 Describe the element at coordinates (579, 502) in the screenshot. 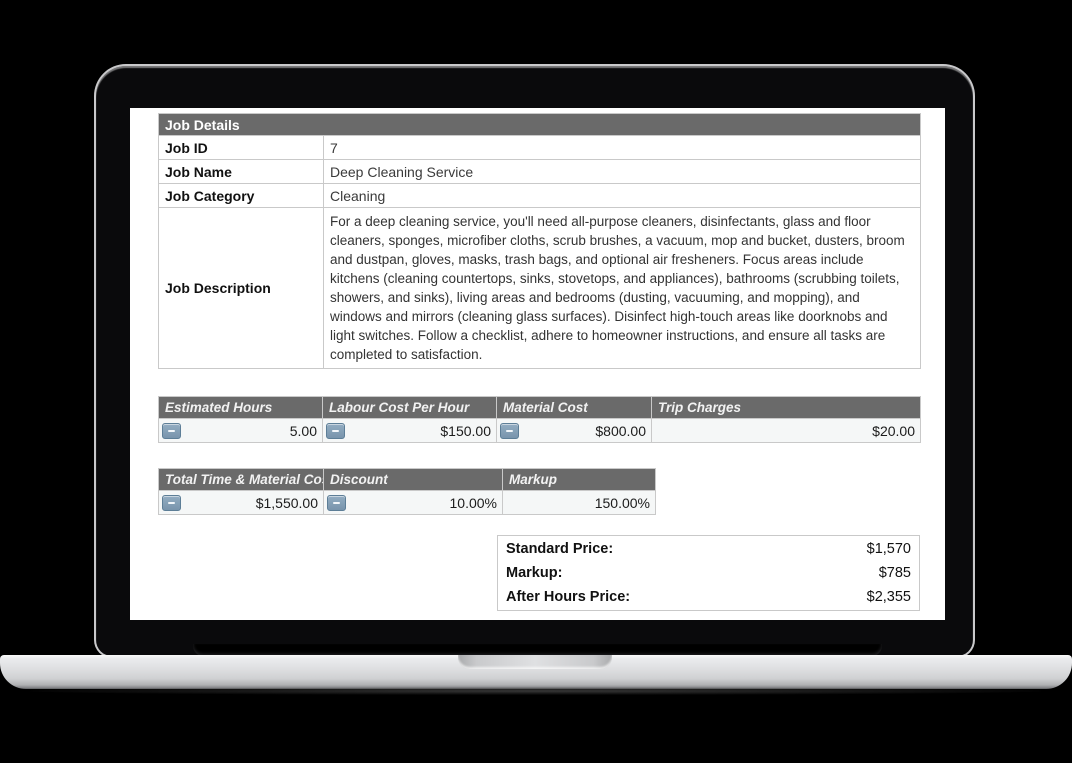

I see `markup-percent-cell: 150.00%` at that location.